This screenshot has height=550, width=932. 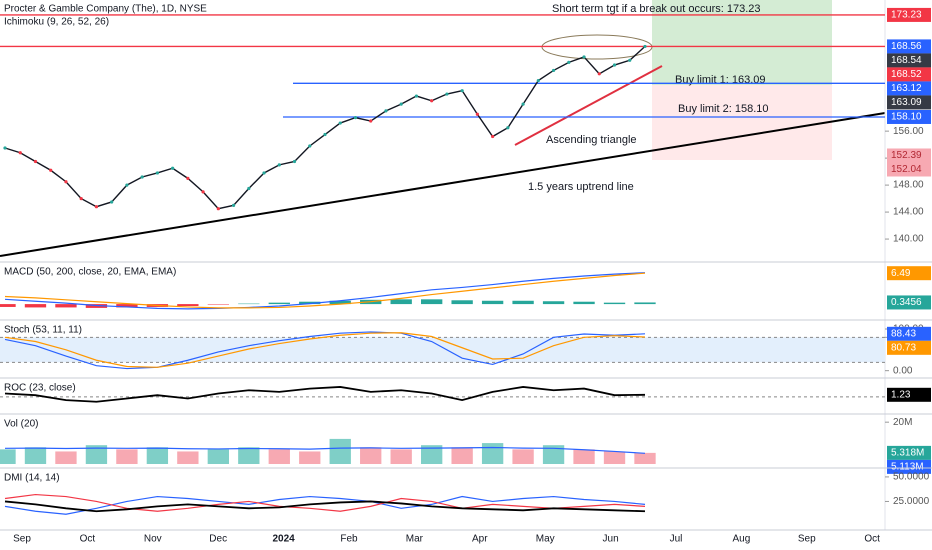 I want to click on y-tick-label: 20M, so click(x=902, y=422).